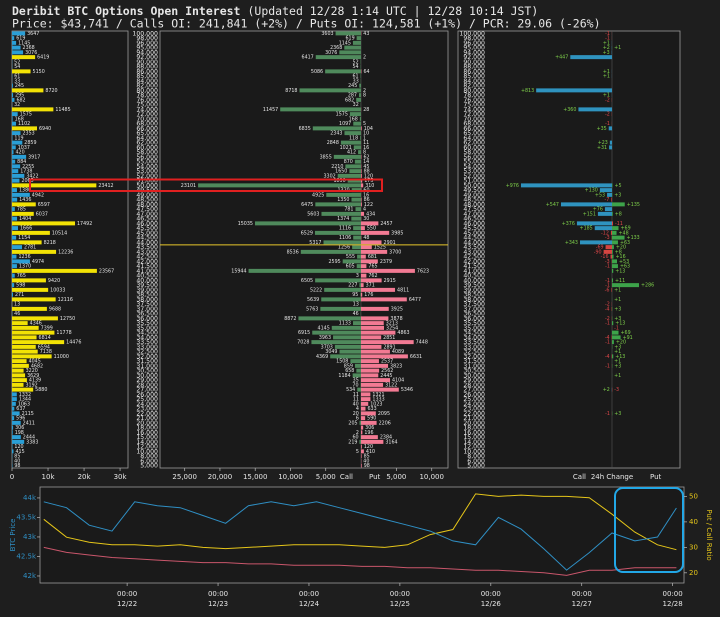  What do you see at coordinates (357, 452) in the screenshot?
I see `bar-label: 5` at bounding box center [357, 452].